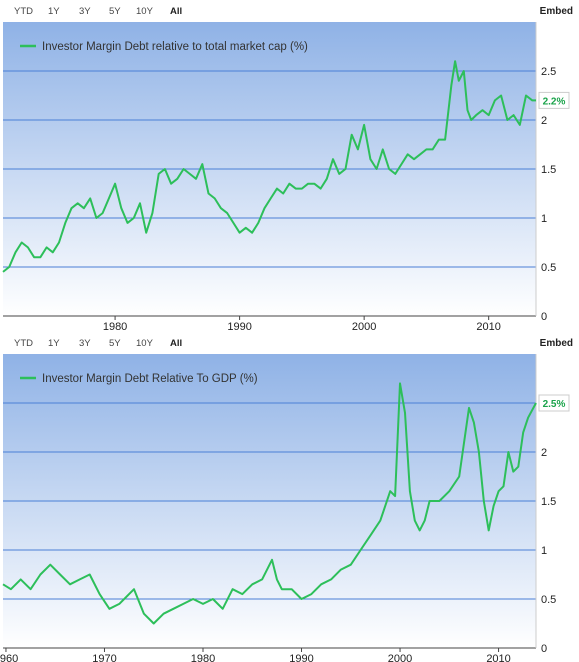  I want to click on last-value-label: 2.5%, so click(554, 404).